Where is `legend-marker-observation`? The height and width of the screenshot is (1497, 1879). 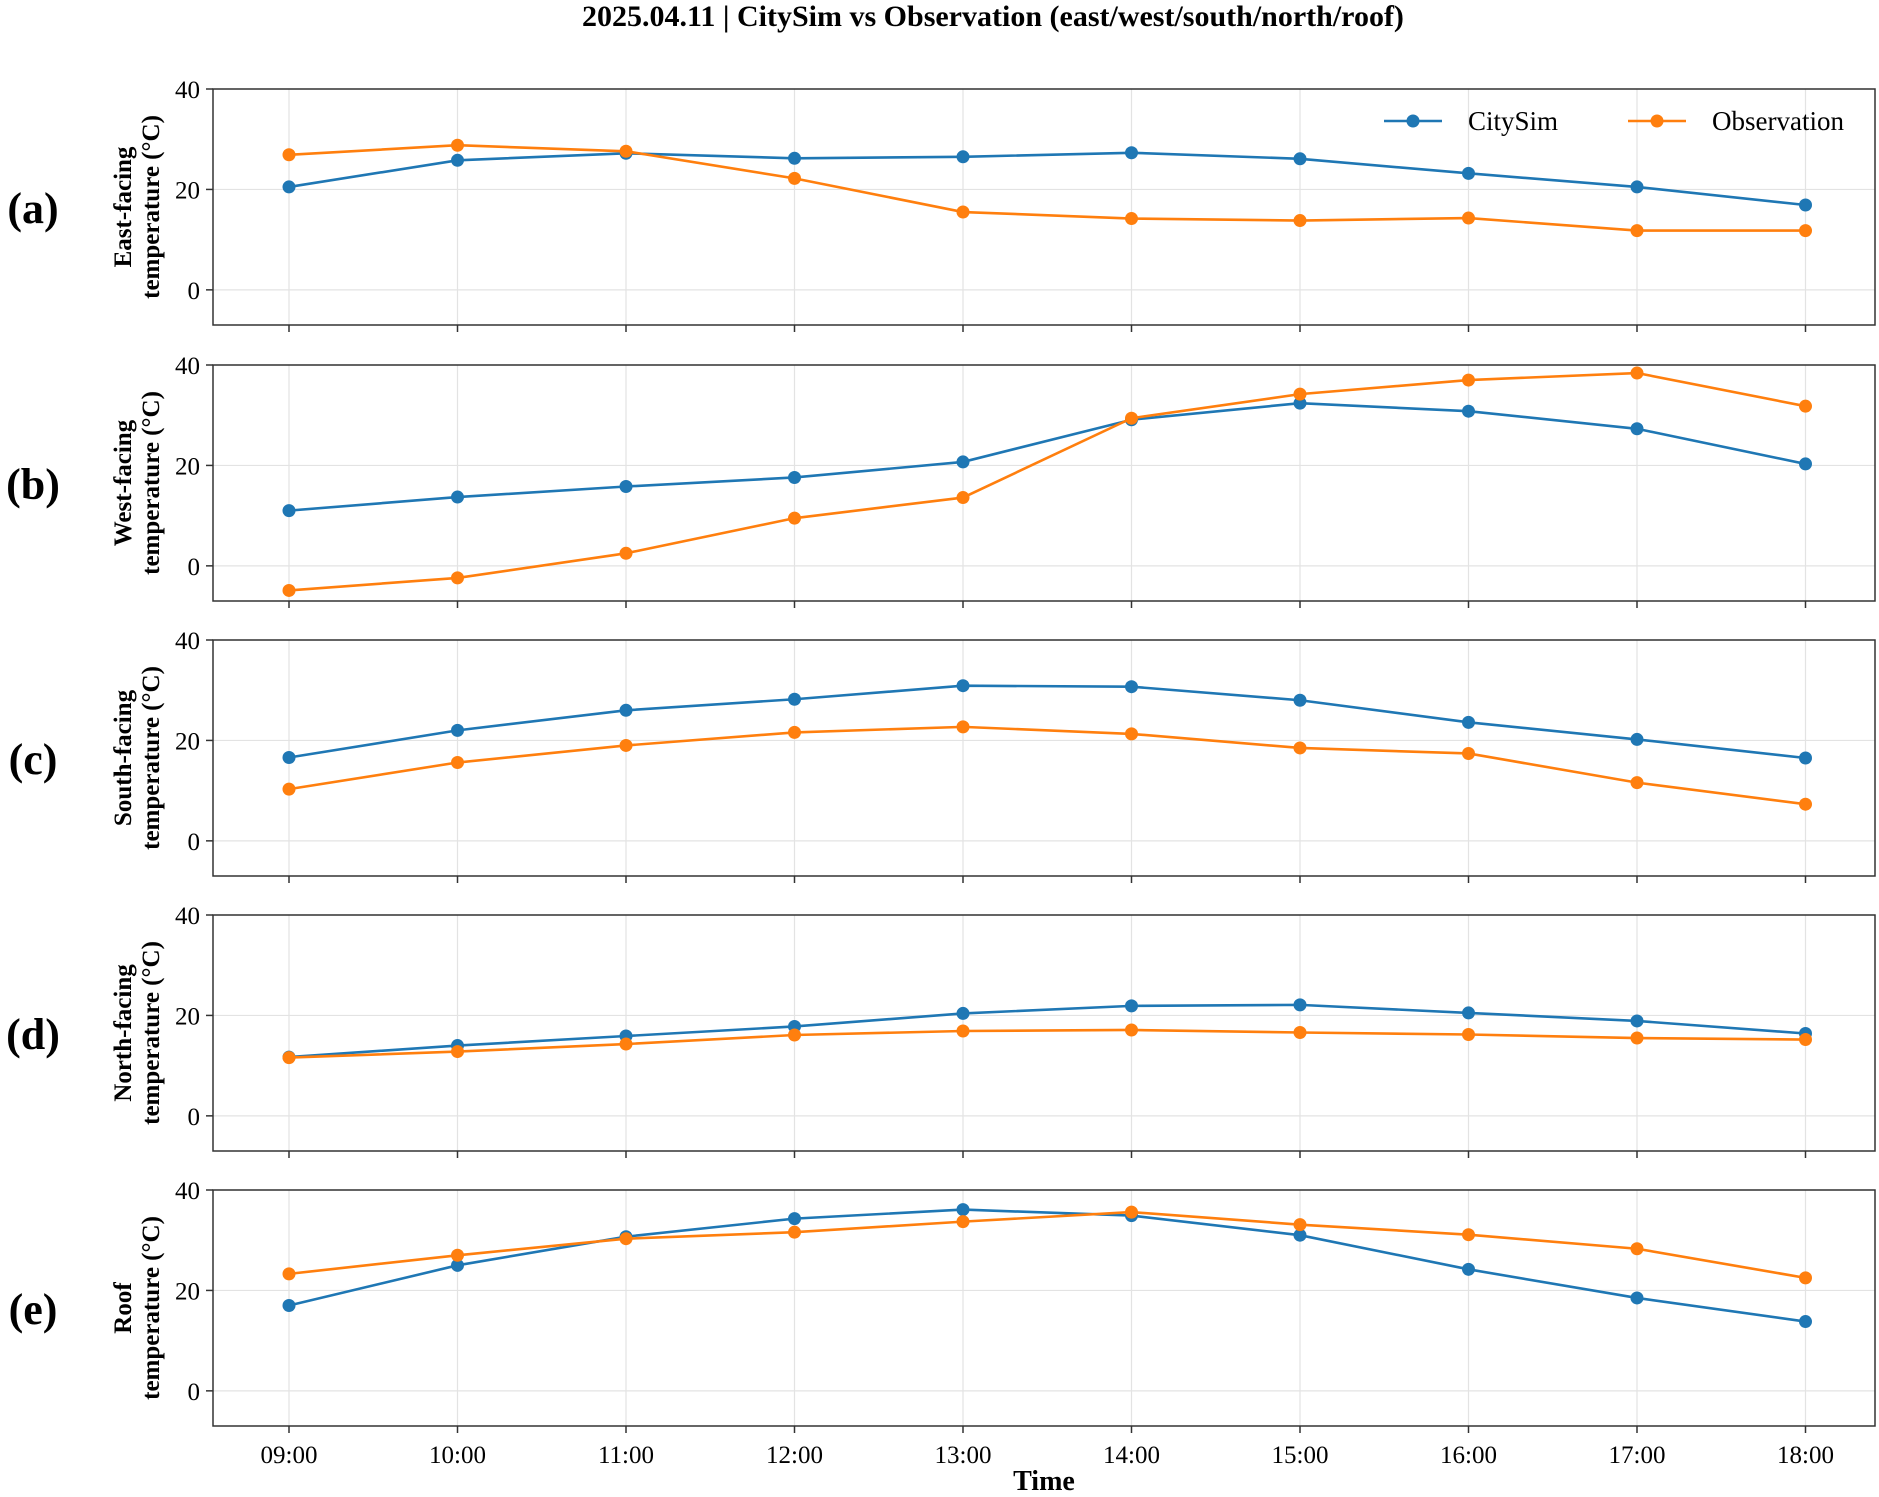
legend-marker-observation is located at coordinates (1657, 121).